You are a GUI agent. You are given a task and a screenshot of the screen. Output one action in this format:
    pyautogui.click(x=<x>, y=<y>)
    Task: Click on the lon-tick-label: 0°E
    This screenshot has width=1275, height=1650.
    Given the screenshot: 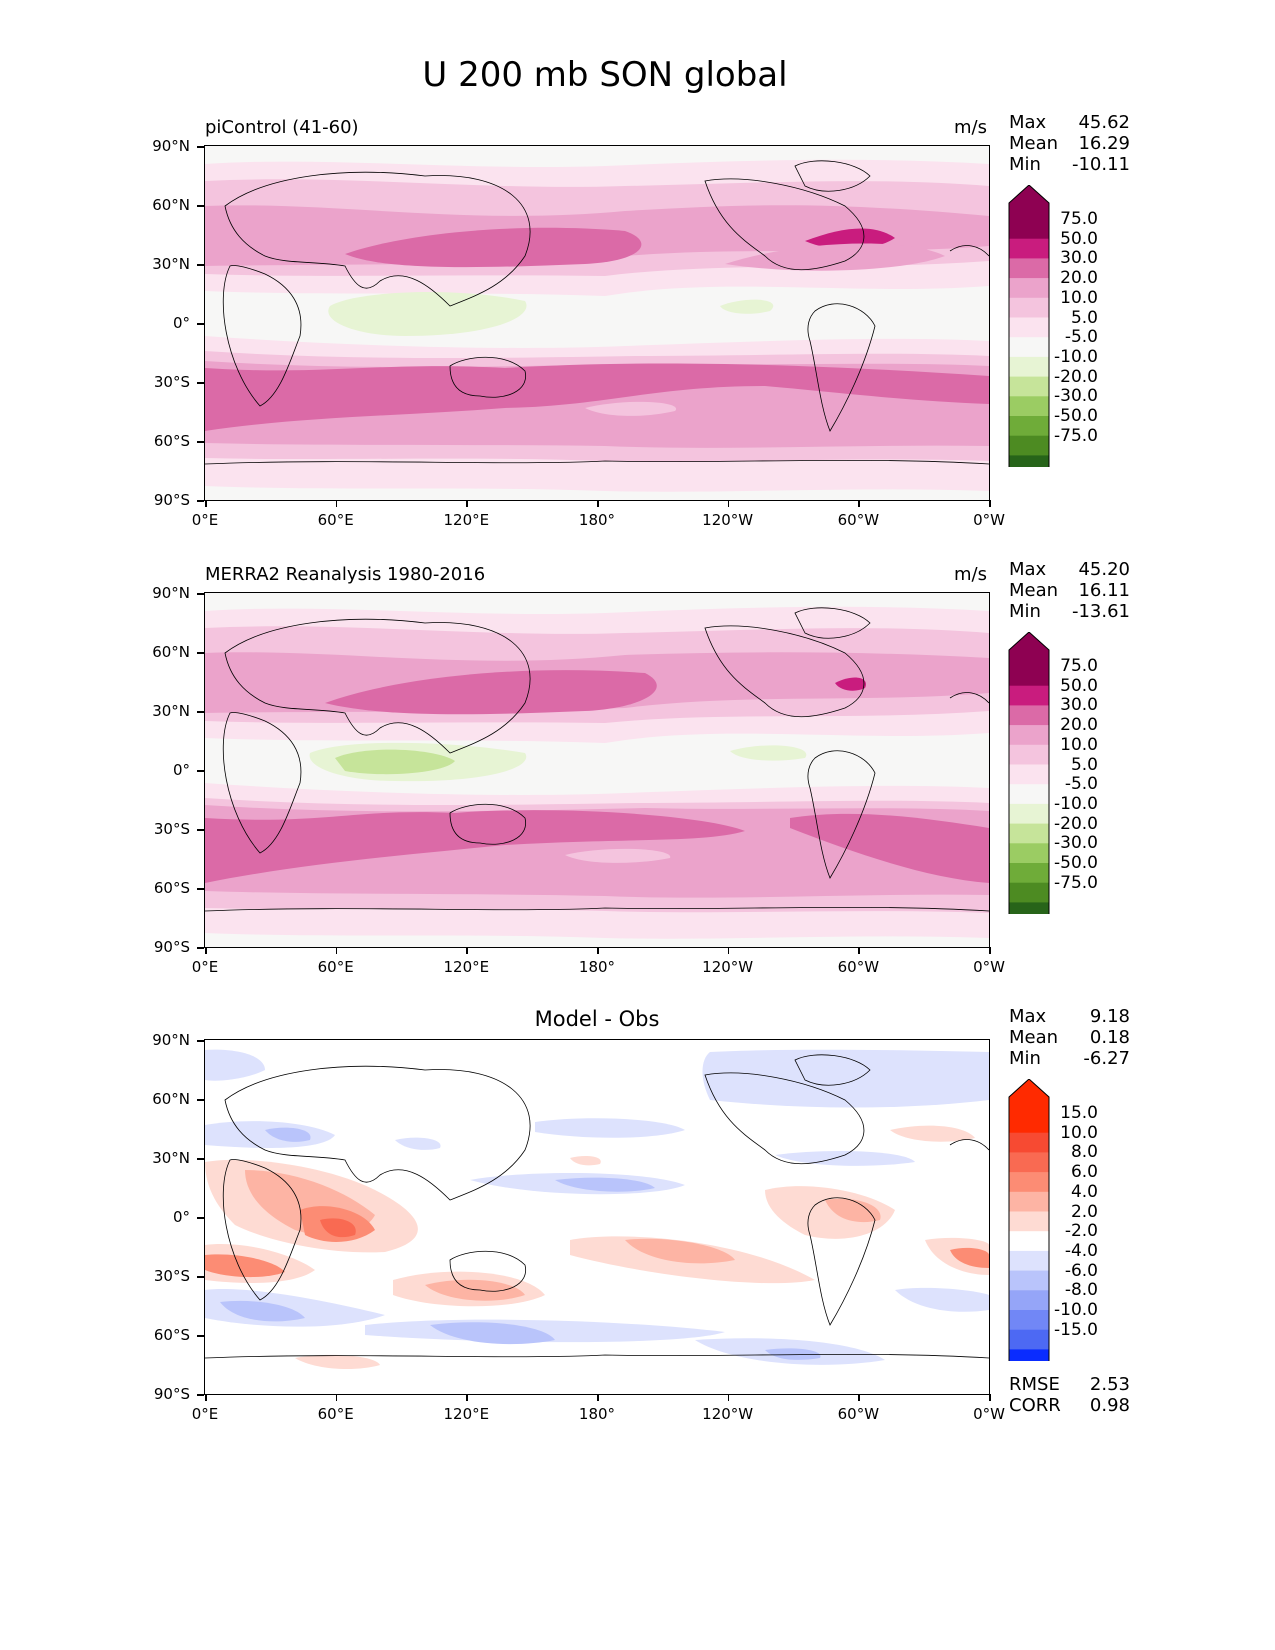 What is the action you would take?
    pyautogui.click(x=205, y=520)
    